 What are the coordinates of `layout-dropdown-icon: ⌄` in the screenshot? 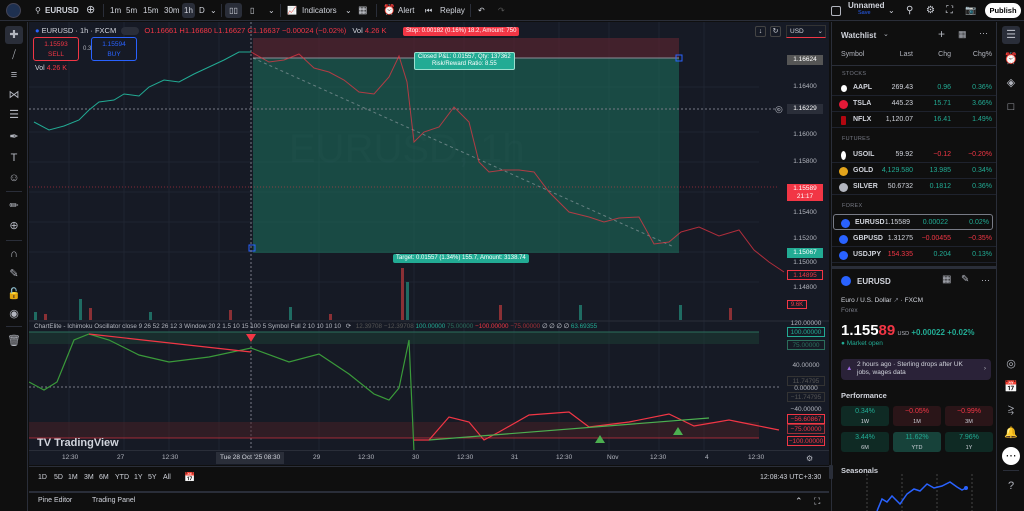 It's located at (891, 10).